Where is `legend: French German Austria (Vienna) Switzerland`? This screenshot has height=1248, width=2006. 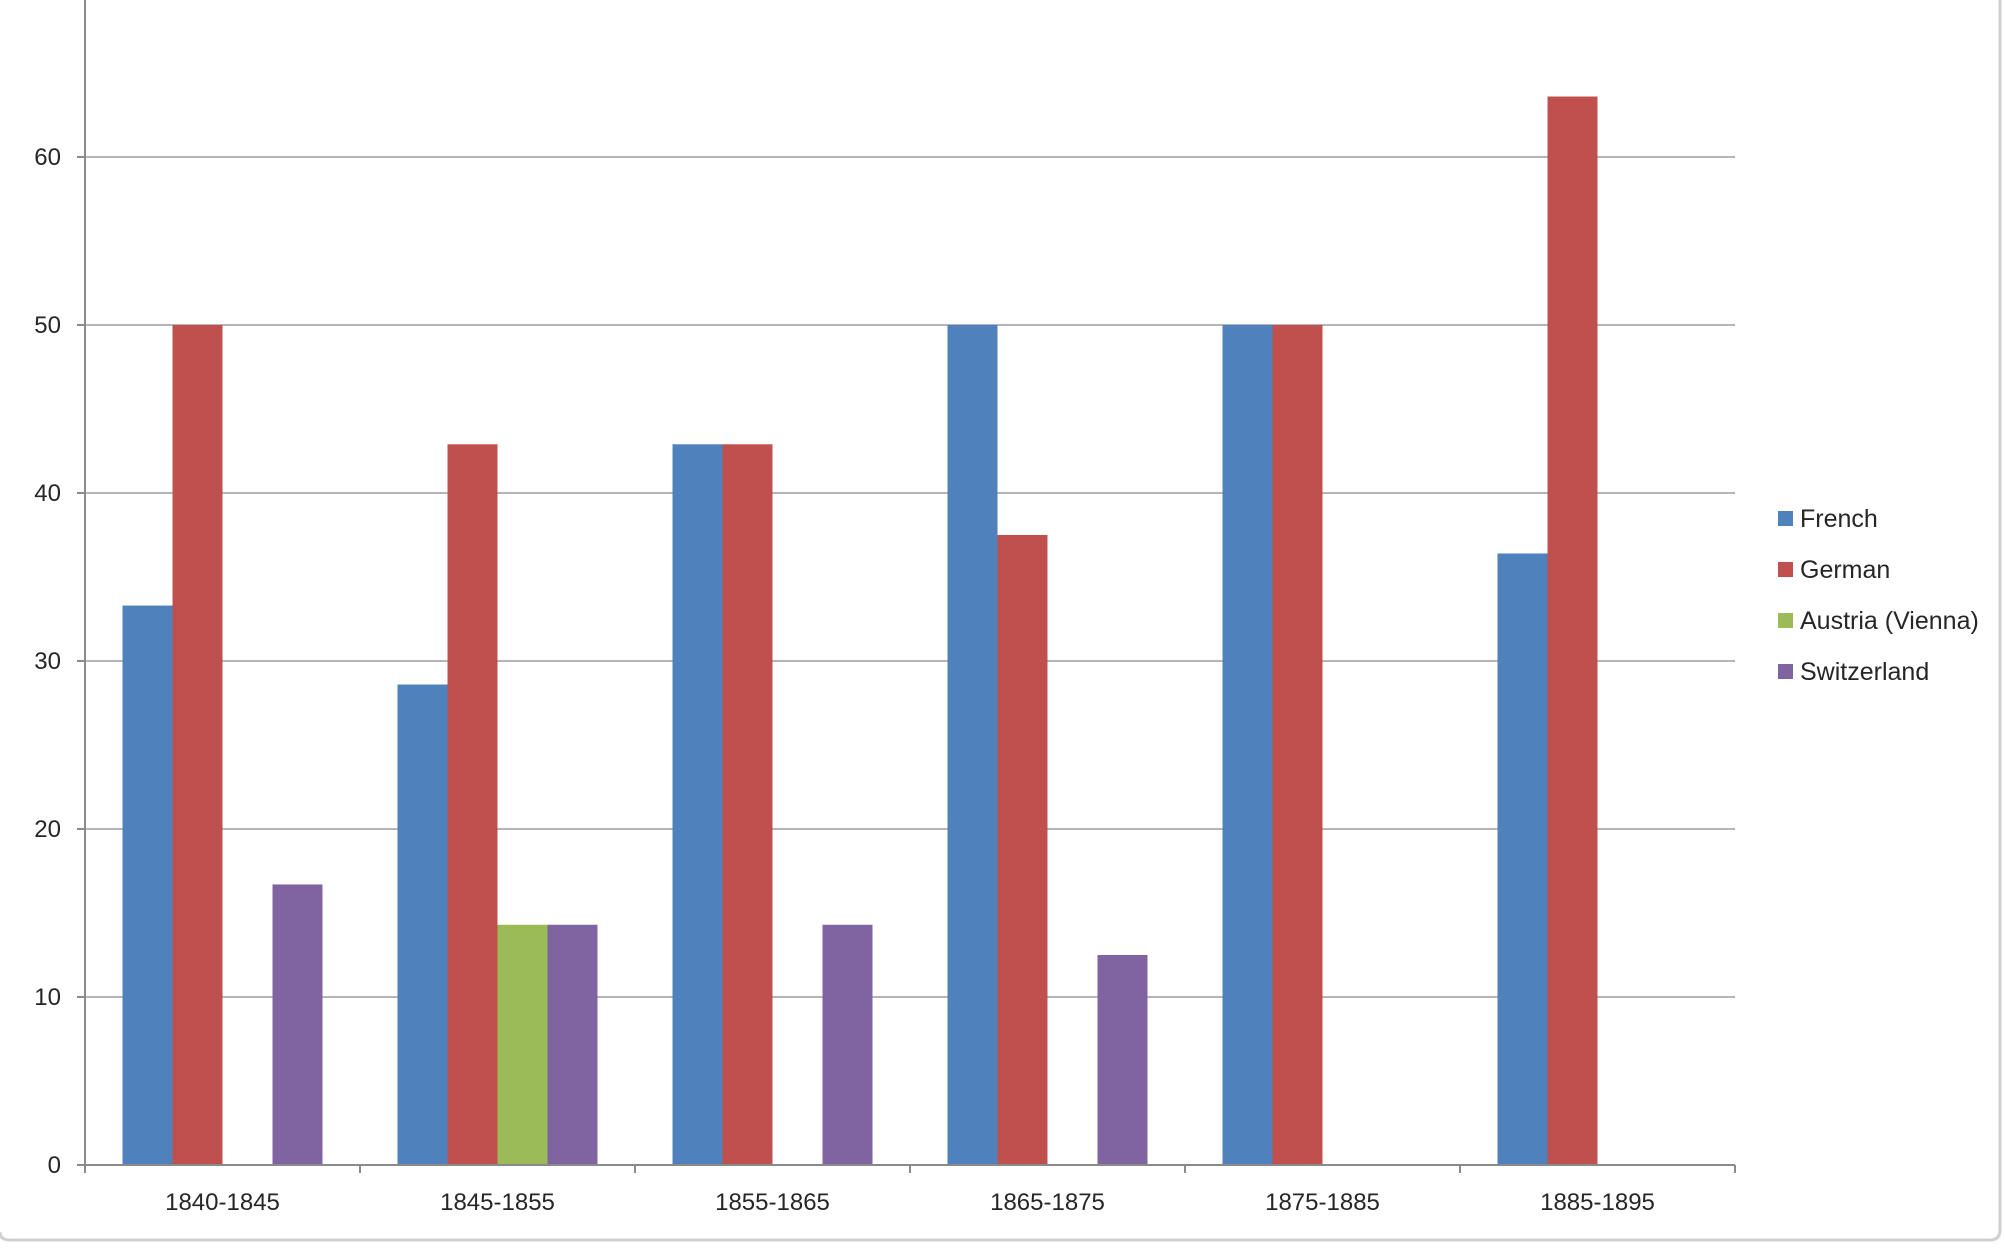
legend: French German Austria (Vienna) Switzerland is located at coordinates (1878, 595).